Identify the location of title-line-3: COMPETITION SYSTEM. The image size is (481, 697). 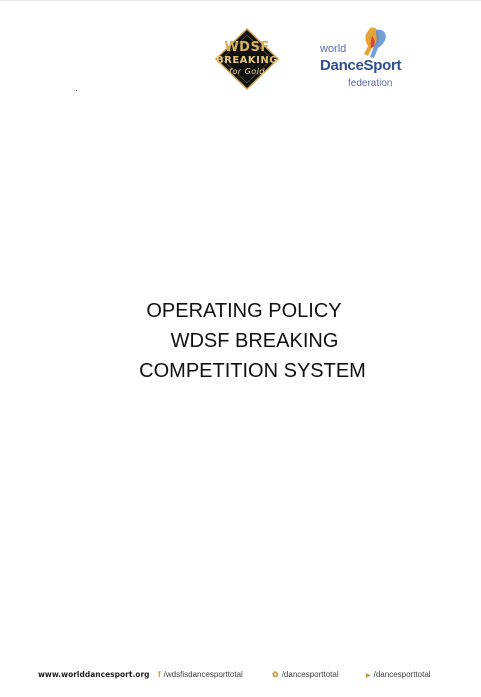
(252, 371).